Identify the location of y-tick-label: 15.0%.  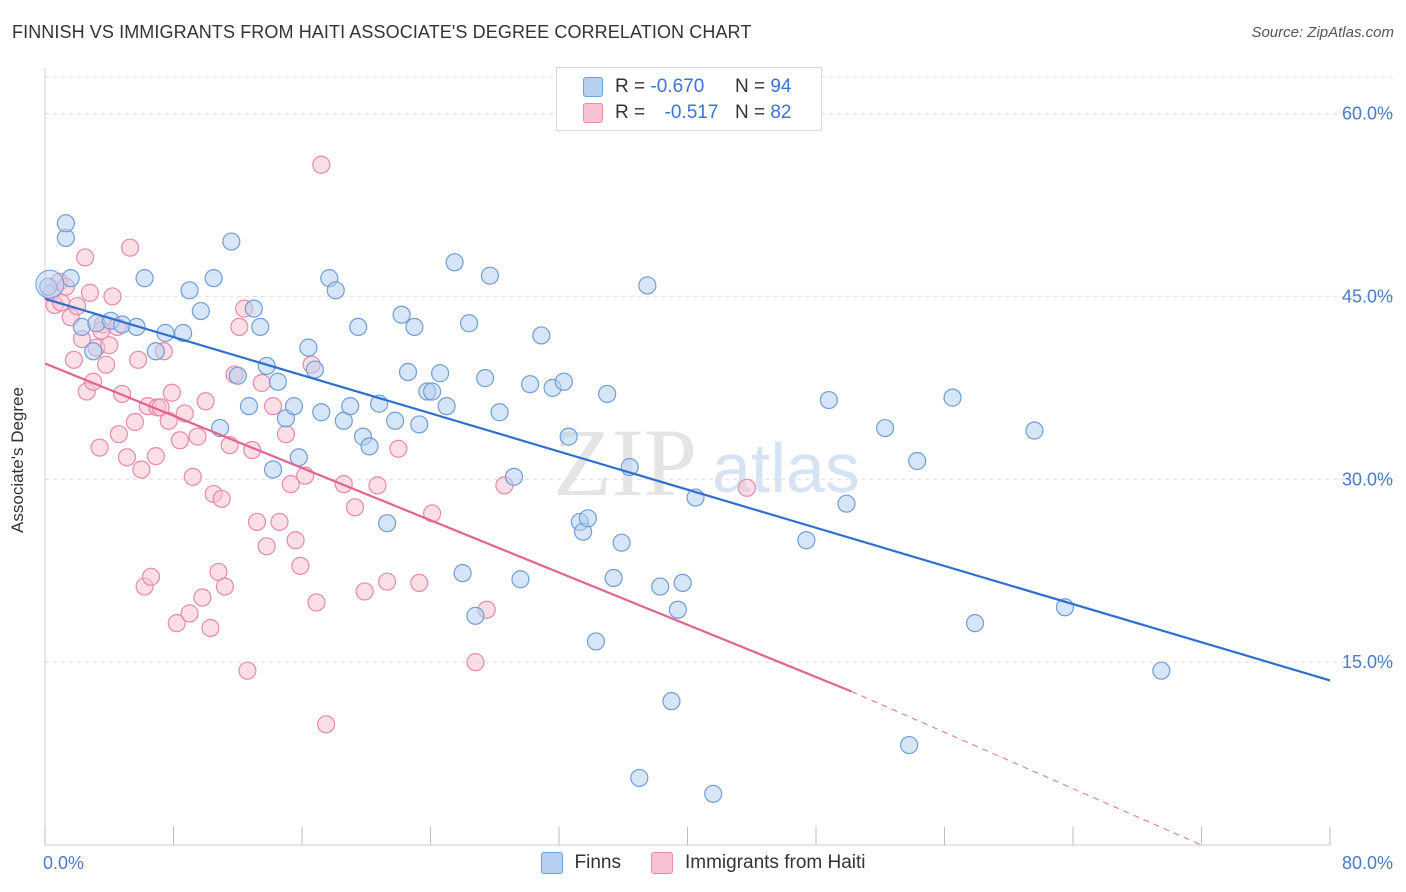
(1367, 662).